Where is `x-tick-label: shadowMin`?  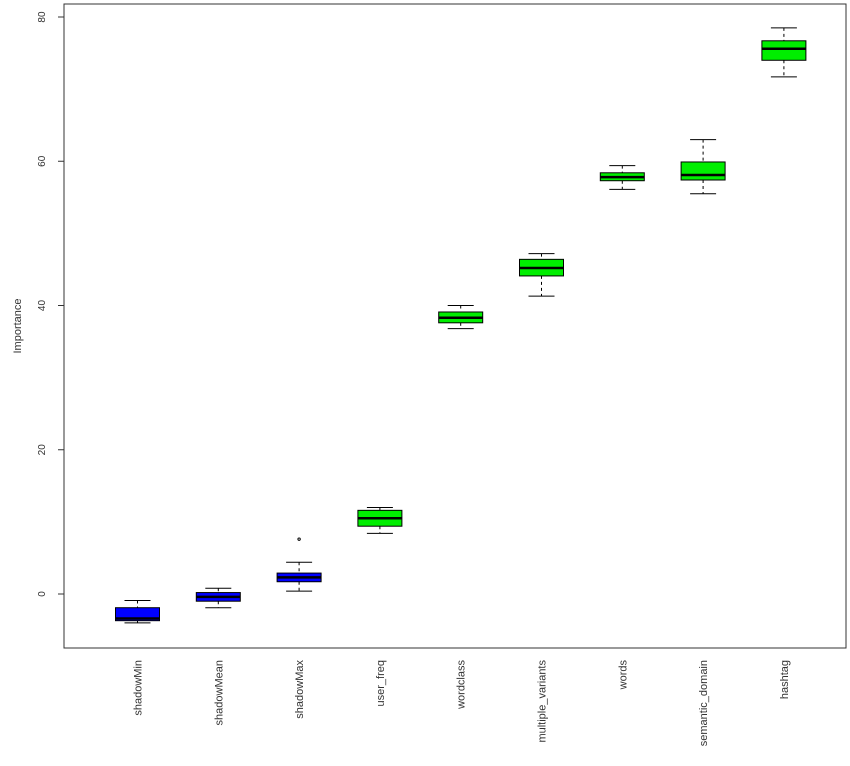
x-tick-label: shadowMin is located at coordinates (139, 688).